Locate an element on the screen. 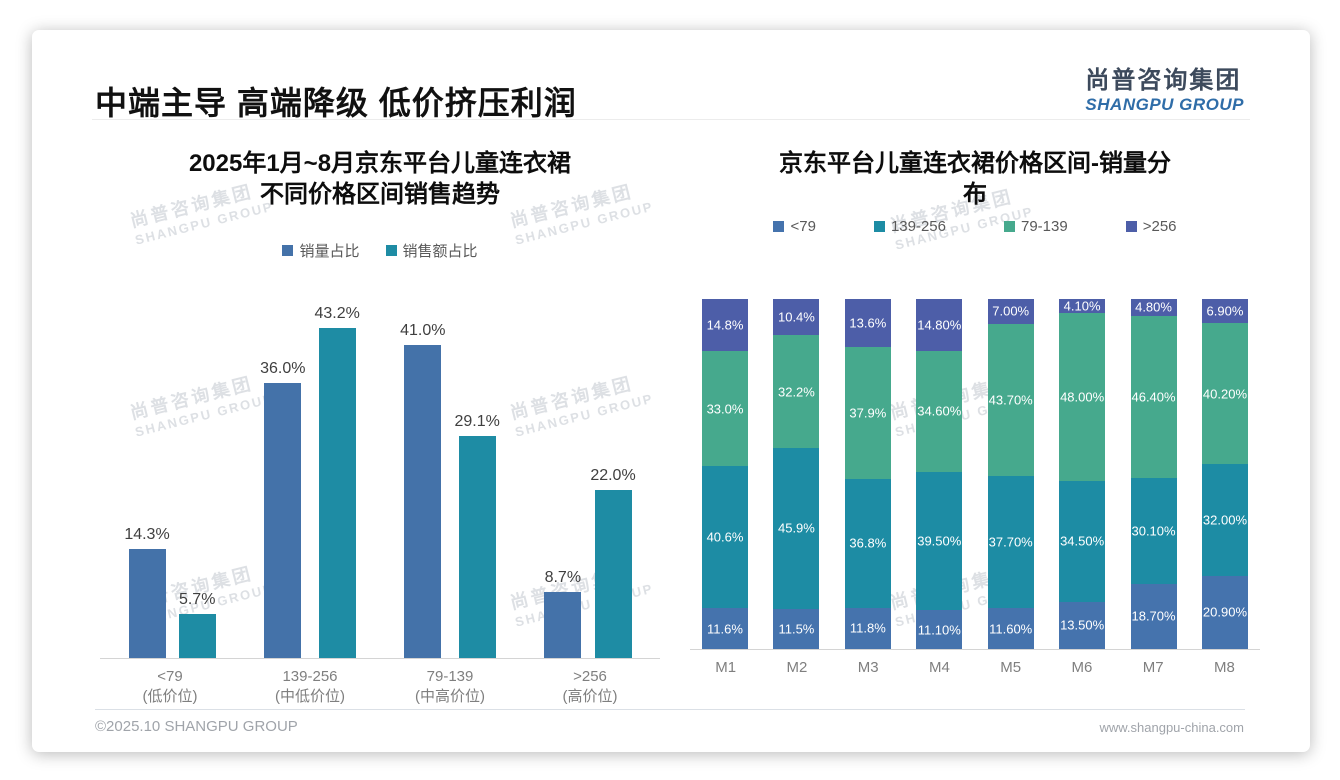 The height and width of the screenshot is (780, 1340). bar-segment: 11.5% is located at coordinates (796, 628).